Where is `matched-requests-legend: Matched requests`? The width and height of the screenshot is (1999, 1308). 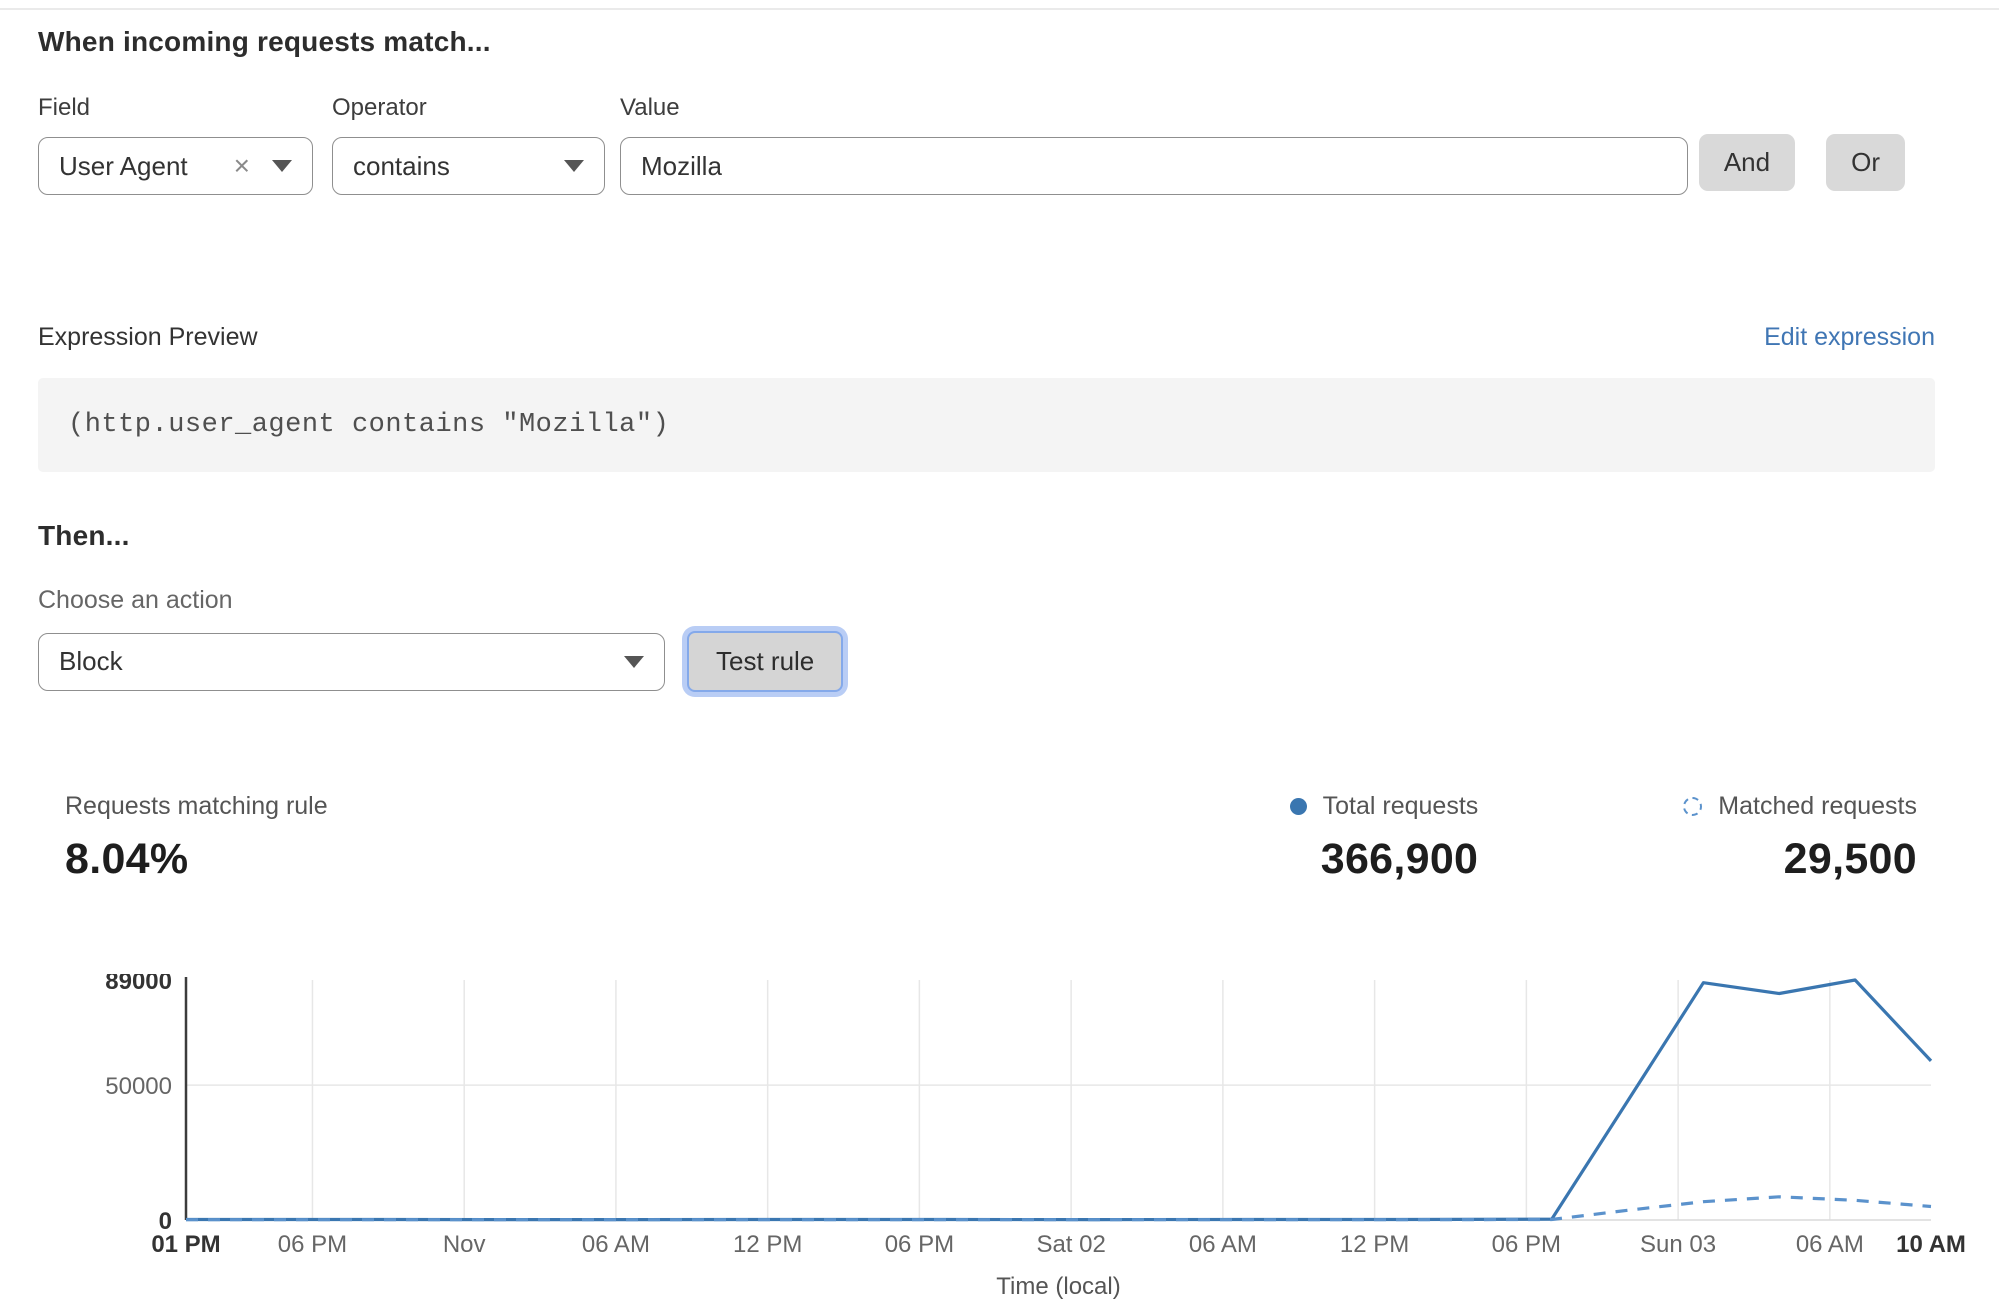
matched-requests-legend: Matched requests is located at coordinates (1800, 806).